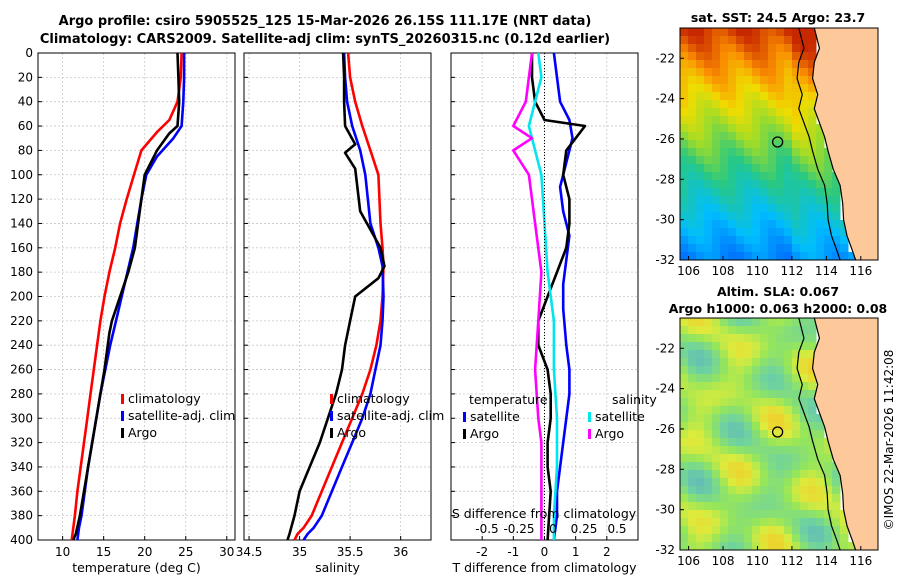 Image resolution: width=900 pixels, height=580 pixels. What do you see at coordinates (767, 152) in the screenshot?
I see `sst-map-panel: 106 108 110 112 114 116 -22 -24 -26 -28 -30 -32` at bounding box center [767, 152].